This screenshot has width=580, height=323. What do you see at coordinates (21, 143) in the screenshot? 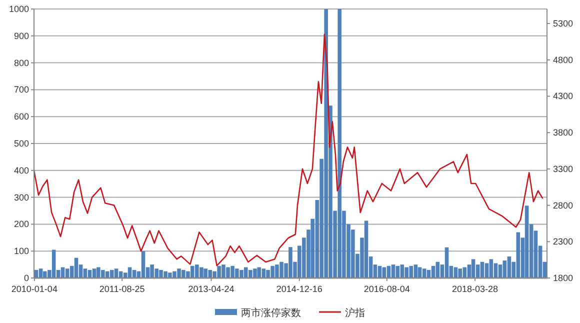
I see `y-tick-label: 500` at bounding box center [21, 143].